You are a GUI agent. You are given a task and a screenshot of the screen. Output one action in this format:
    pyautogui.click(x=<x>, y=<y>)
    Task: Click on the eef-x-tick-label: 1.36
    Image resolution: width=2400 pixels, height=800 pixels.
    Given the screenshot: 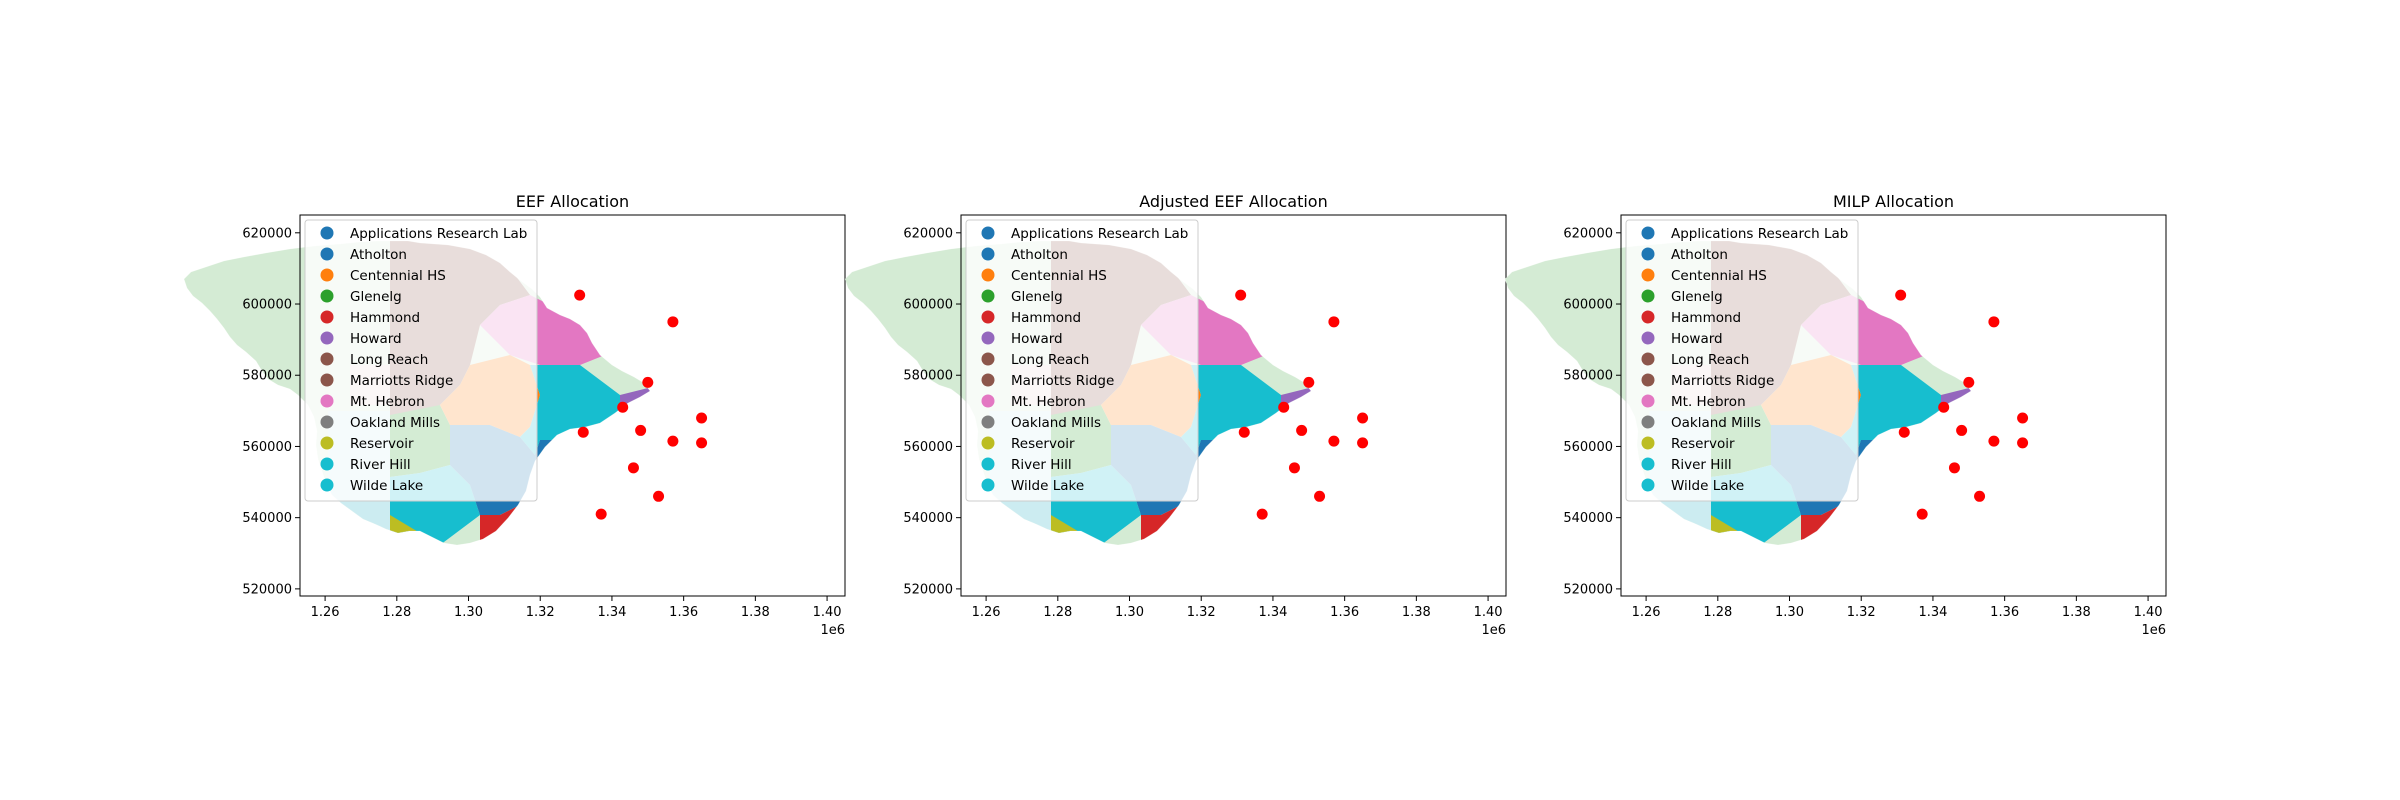 What is the action you would take?
    pyautogui.click(x=683, y=612)
    